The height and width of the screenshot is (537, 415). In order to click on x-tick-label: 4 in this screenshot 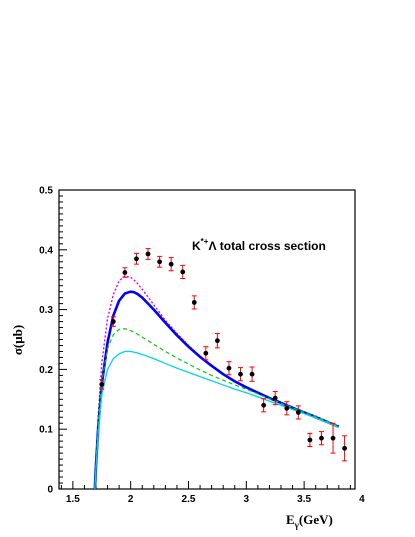, I will do `click(362, 499)`.